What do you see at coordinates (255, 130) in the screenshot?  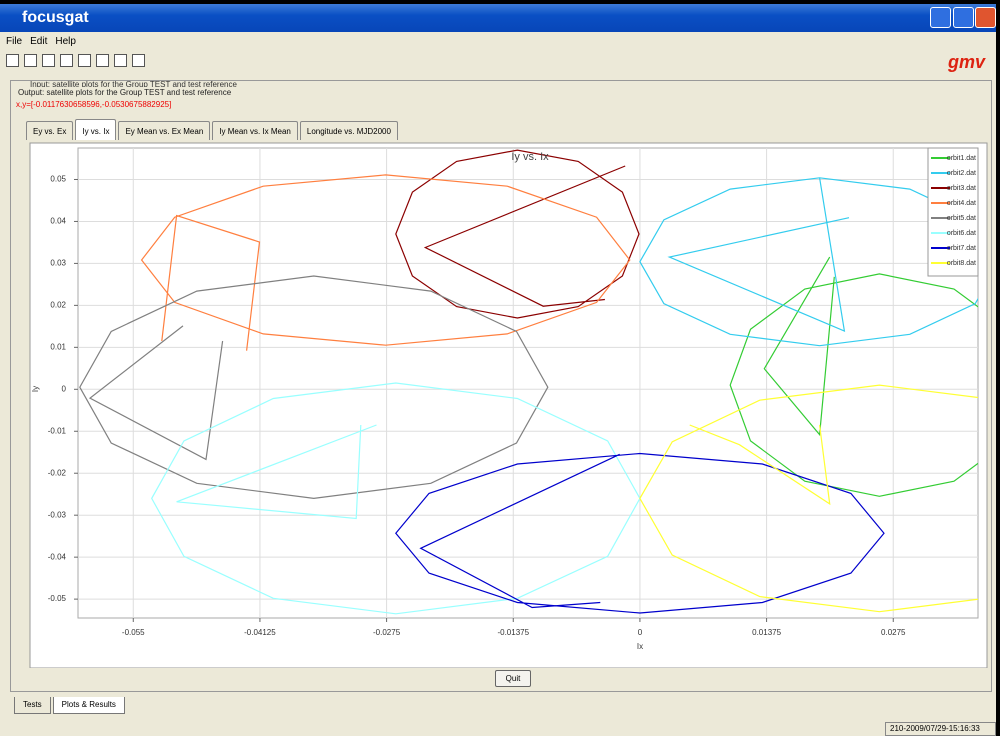 I see `tab: Iy Mean vs. Ix Mean` at bounding box center [255, 130].